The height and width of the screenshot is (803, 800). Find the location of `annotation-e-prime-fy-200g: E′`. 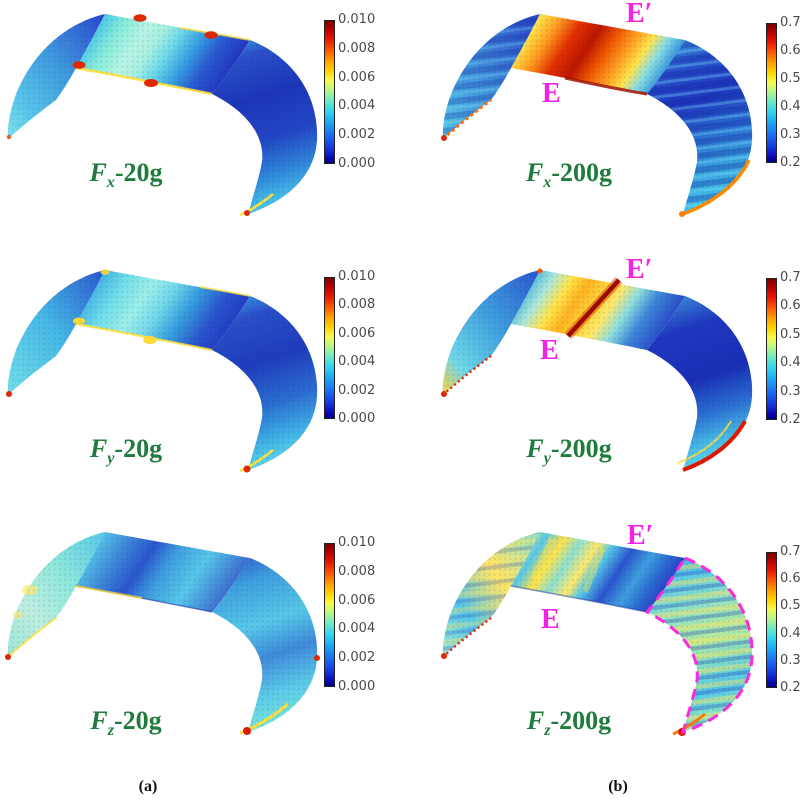

annotation-e-prime-fy-200g: E′ is located at coordinates (639, 269).